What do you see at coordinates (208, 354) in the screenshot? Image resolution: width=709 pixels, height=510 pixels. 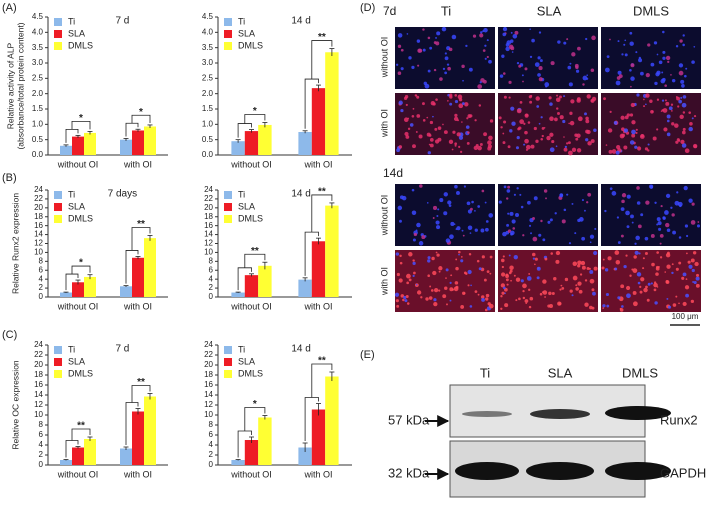 I see `y-tick-label: 22` at bounding box center [208, 354].